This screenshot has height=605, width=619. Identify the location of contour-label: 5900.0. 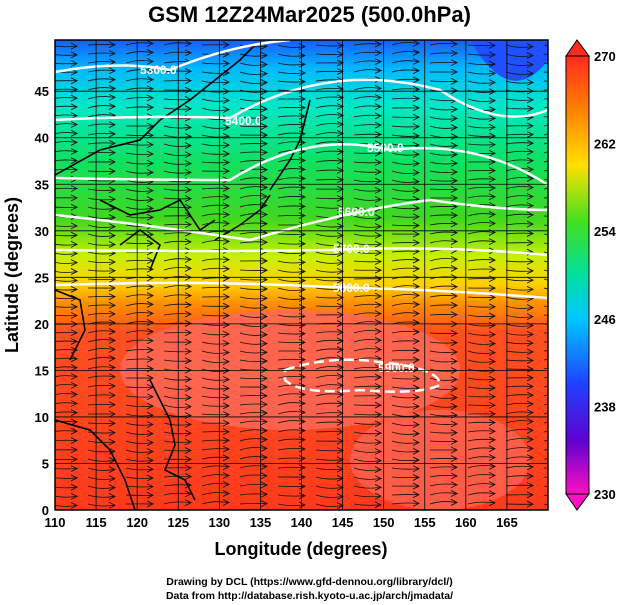
(396, 368).